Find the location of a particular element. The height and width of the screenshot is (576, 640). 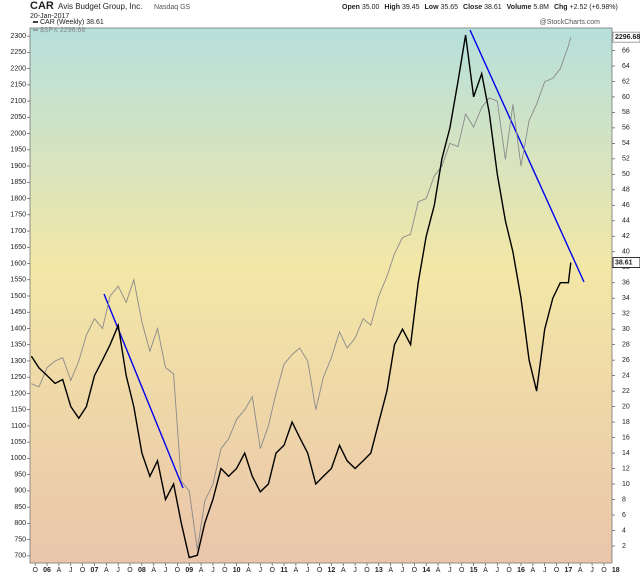

y-tick-label: 1300 is located at coordinates (18, 361).